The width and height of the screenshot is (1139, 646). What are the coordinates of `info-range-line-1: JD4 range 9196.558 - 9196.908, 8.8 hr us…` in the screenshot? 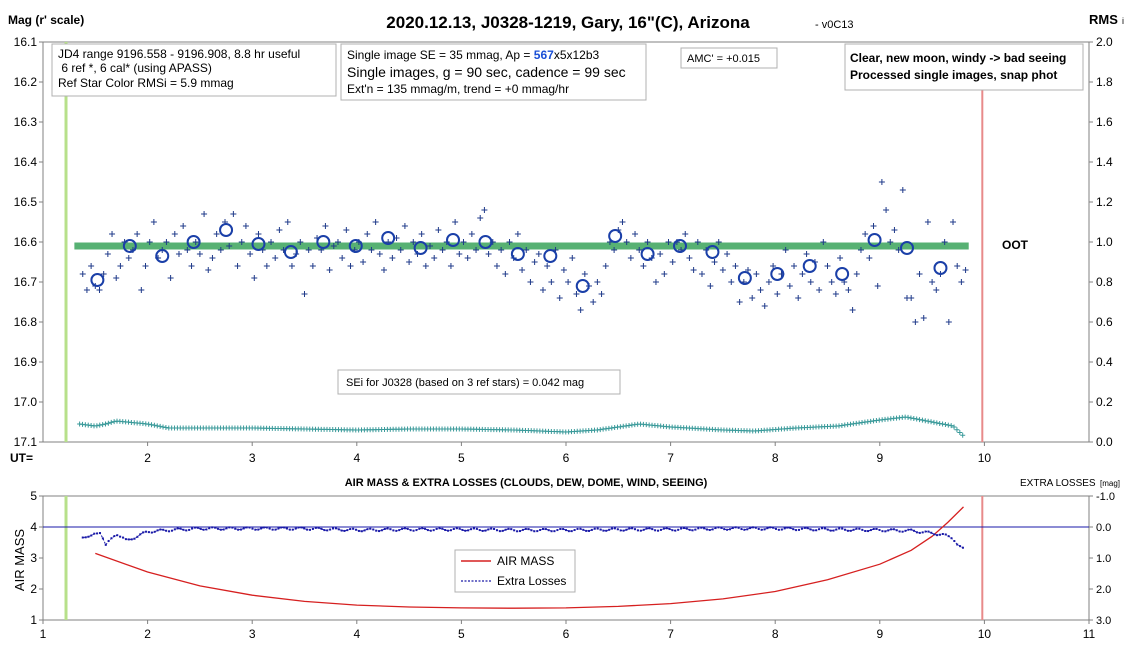 It's located at (179, 54).